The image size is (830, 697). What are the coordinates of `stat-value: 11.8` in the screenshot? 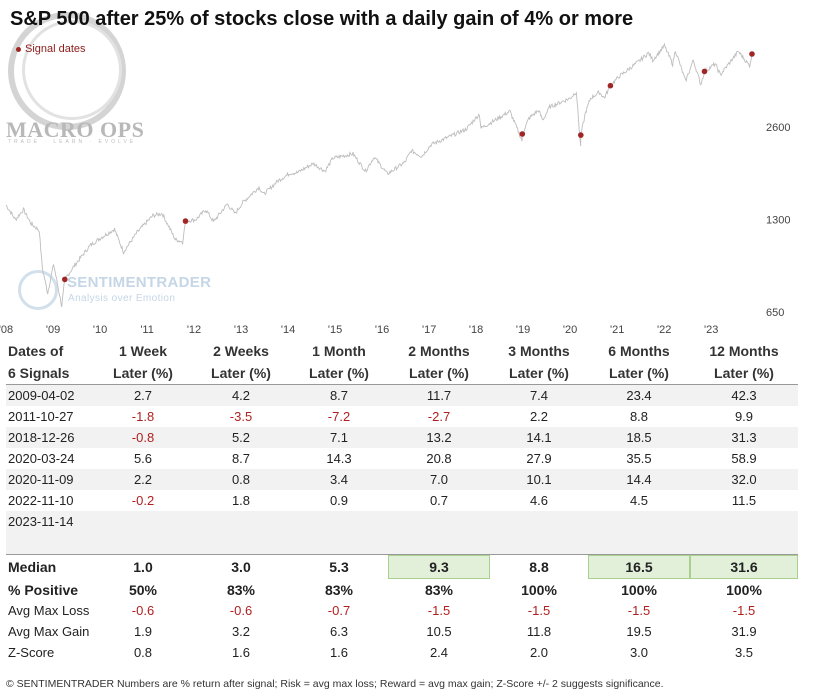 It's located at (539, 631).